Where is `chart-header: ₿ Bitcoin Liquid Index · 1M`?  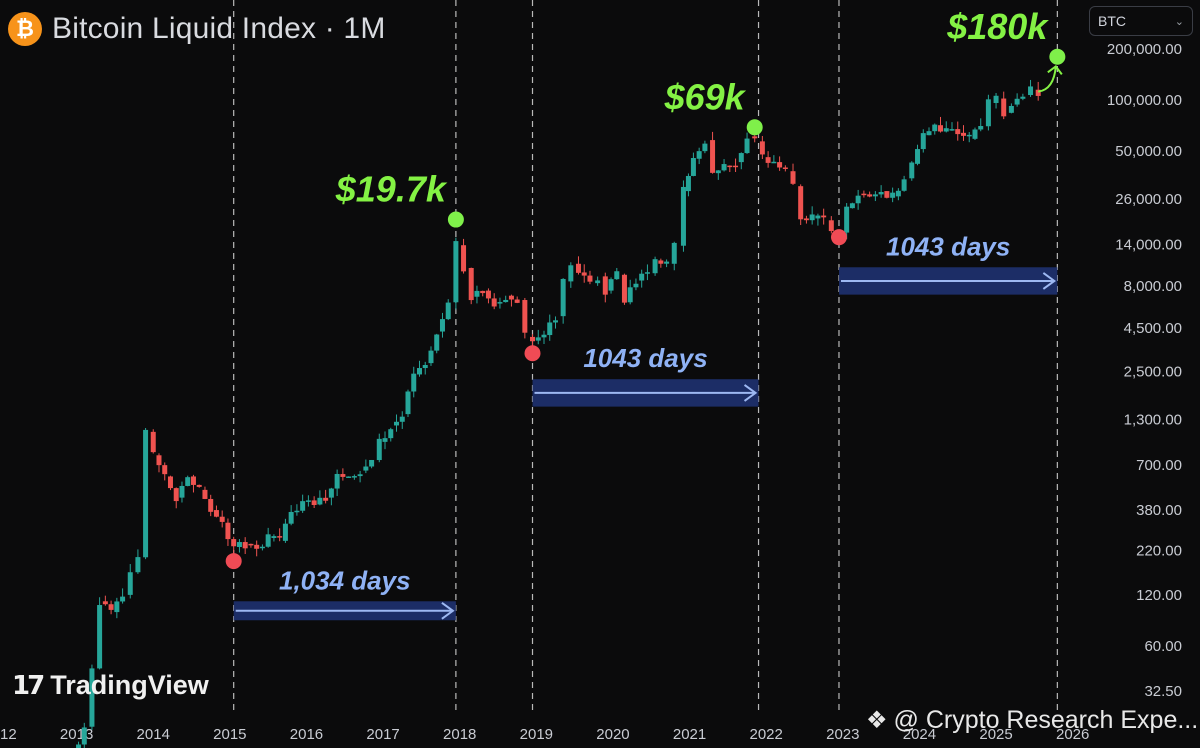 chart-header: ₿ Bitcoin Liquid Index · 1M is located at coordinates (197, 29).